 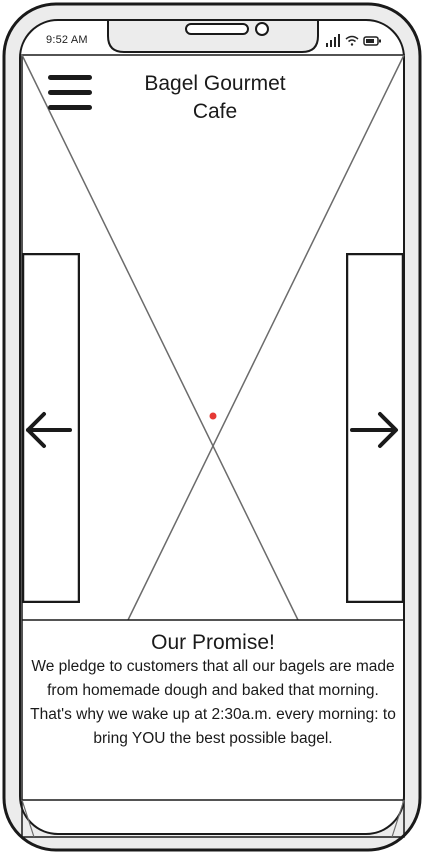 I want to click on speaker-grille, so click(x=217, y=29).